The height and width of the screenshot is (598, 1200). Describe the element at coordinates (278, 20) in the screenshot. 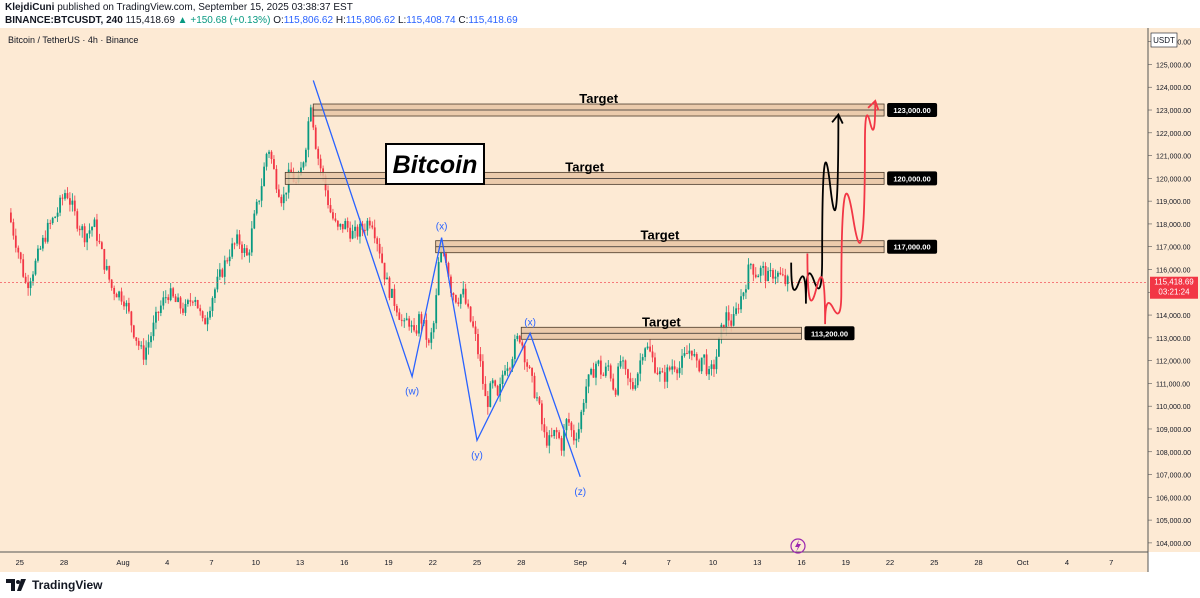

I see `open-label: O:` at that location.